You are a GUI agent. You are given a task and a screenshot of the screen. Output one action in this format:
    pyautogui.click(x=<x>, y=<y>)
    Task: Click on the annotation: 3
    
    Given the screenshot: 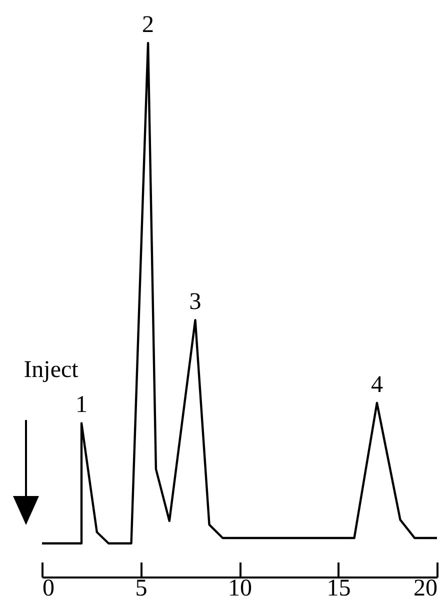 What is the action you would take?
    pyautogui.click(x=195, y=302)
    